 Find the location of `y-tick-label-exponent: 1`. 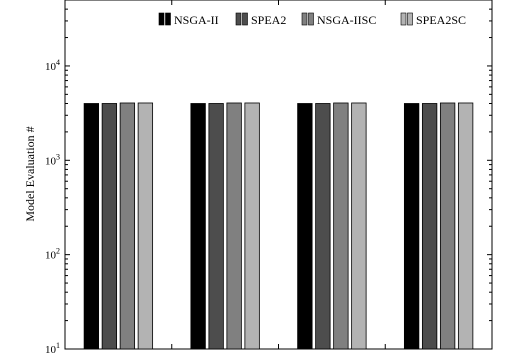

y-tick-label-exponent: 1 is located at coordinates (58, 345).